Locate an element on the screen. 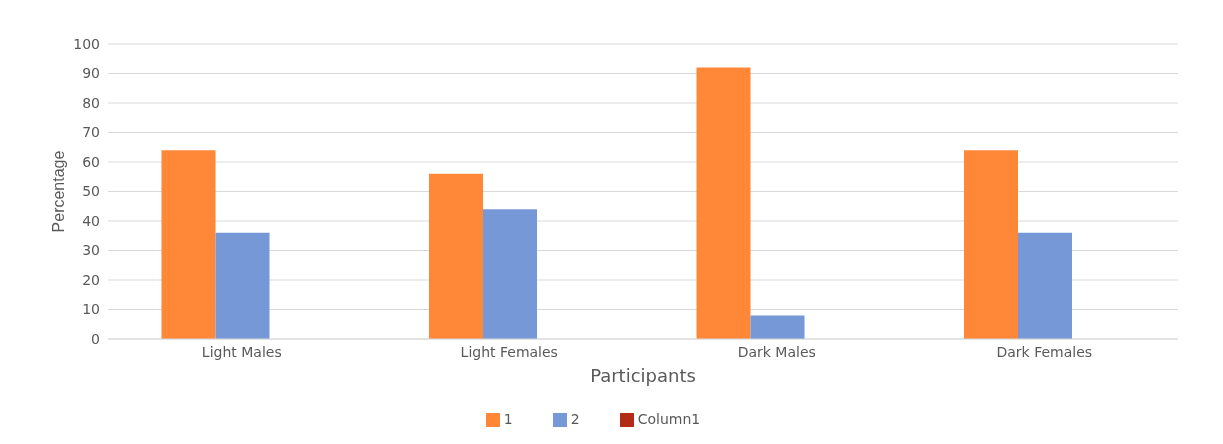 The height and width of the screenshot is (444, 1223). y-tick-label: 0 is located at coordinates (95, 338).